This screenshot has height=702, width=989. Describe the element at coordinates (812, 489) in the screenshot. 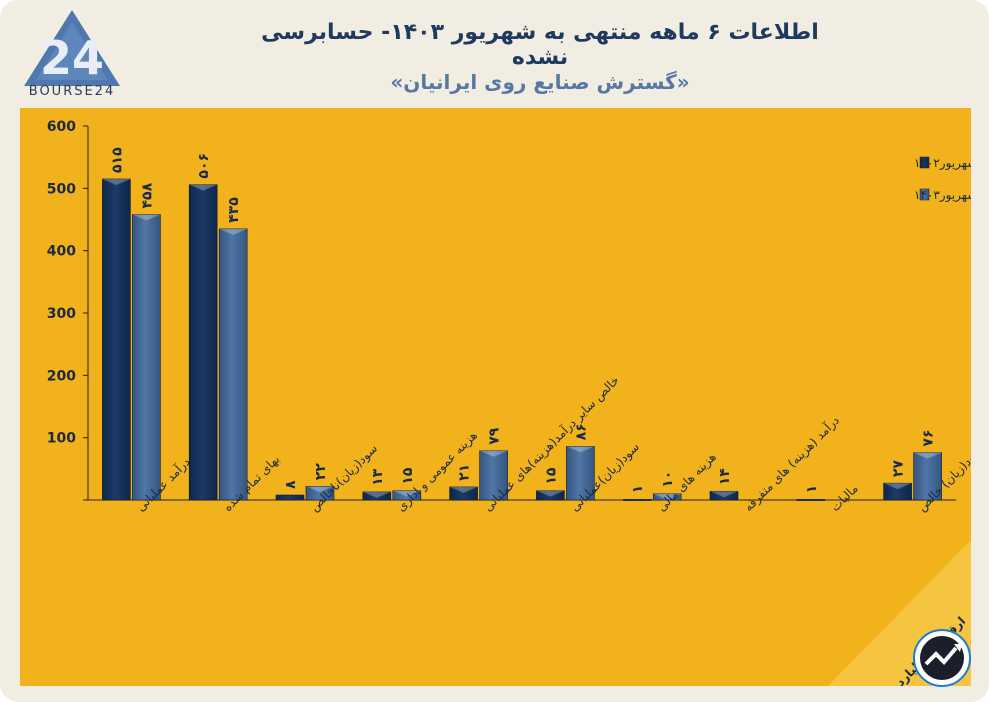

I see `data-label-1402-9: ۱` at that location.